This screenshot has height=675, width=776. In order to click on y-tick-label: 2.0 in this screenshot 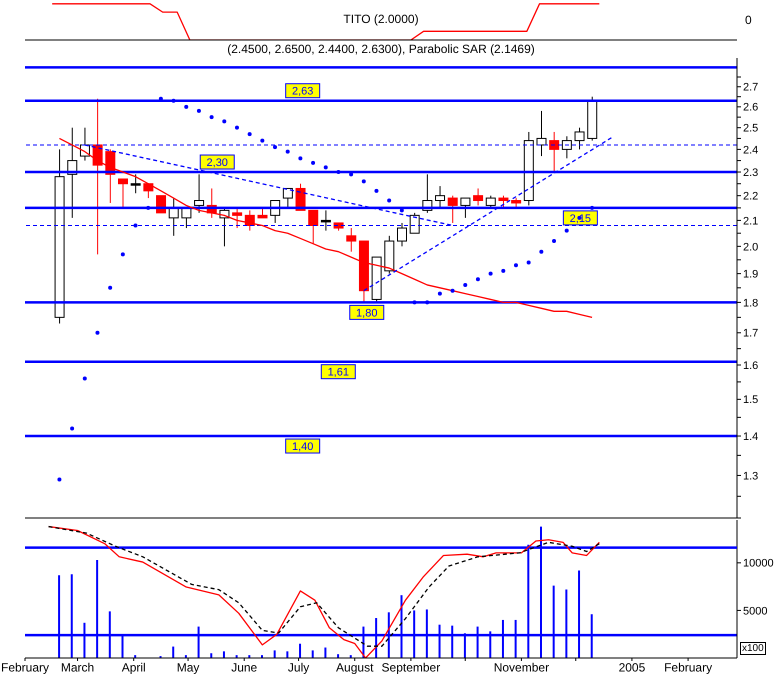, I will do `click(750, 247)`.